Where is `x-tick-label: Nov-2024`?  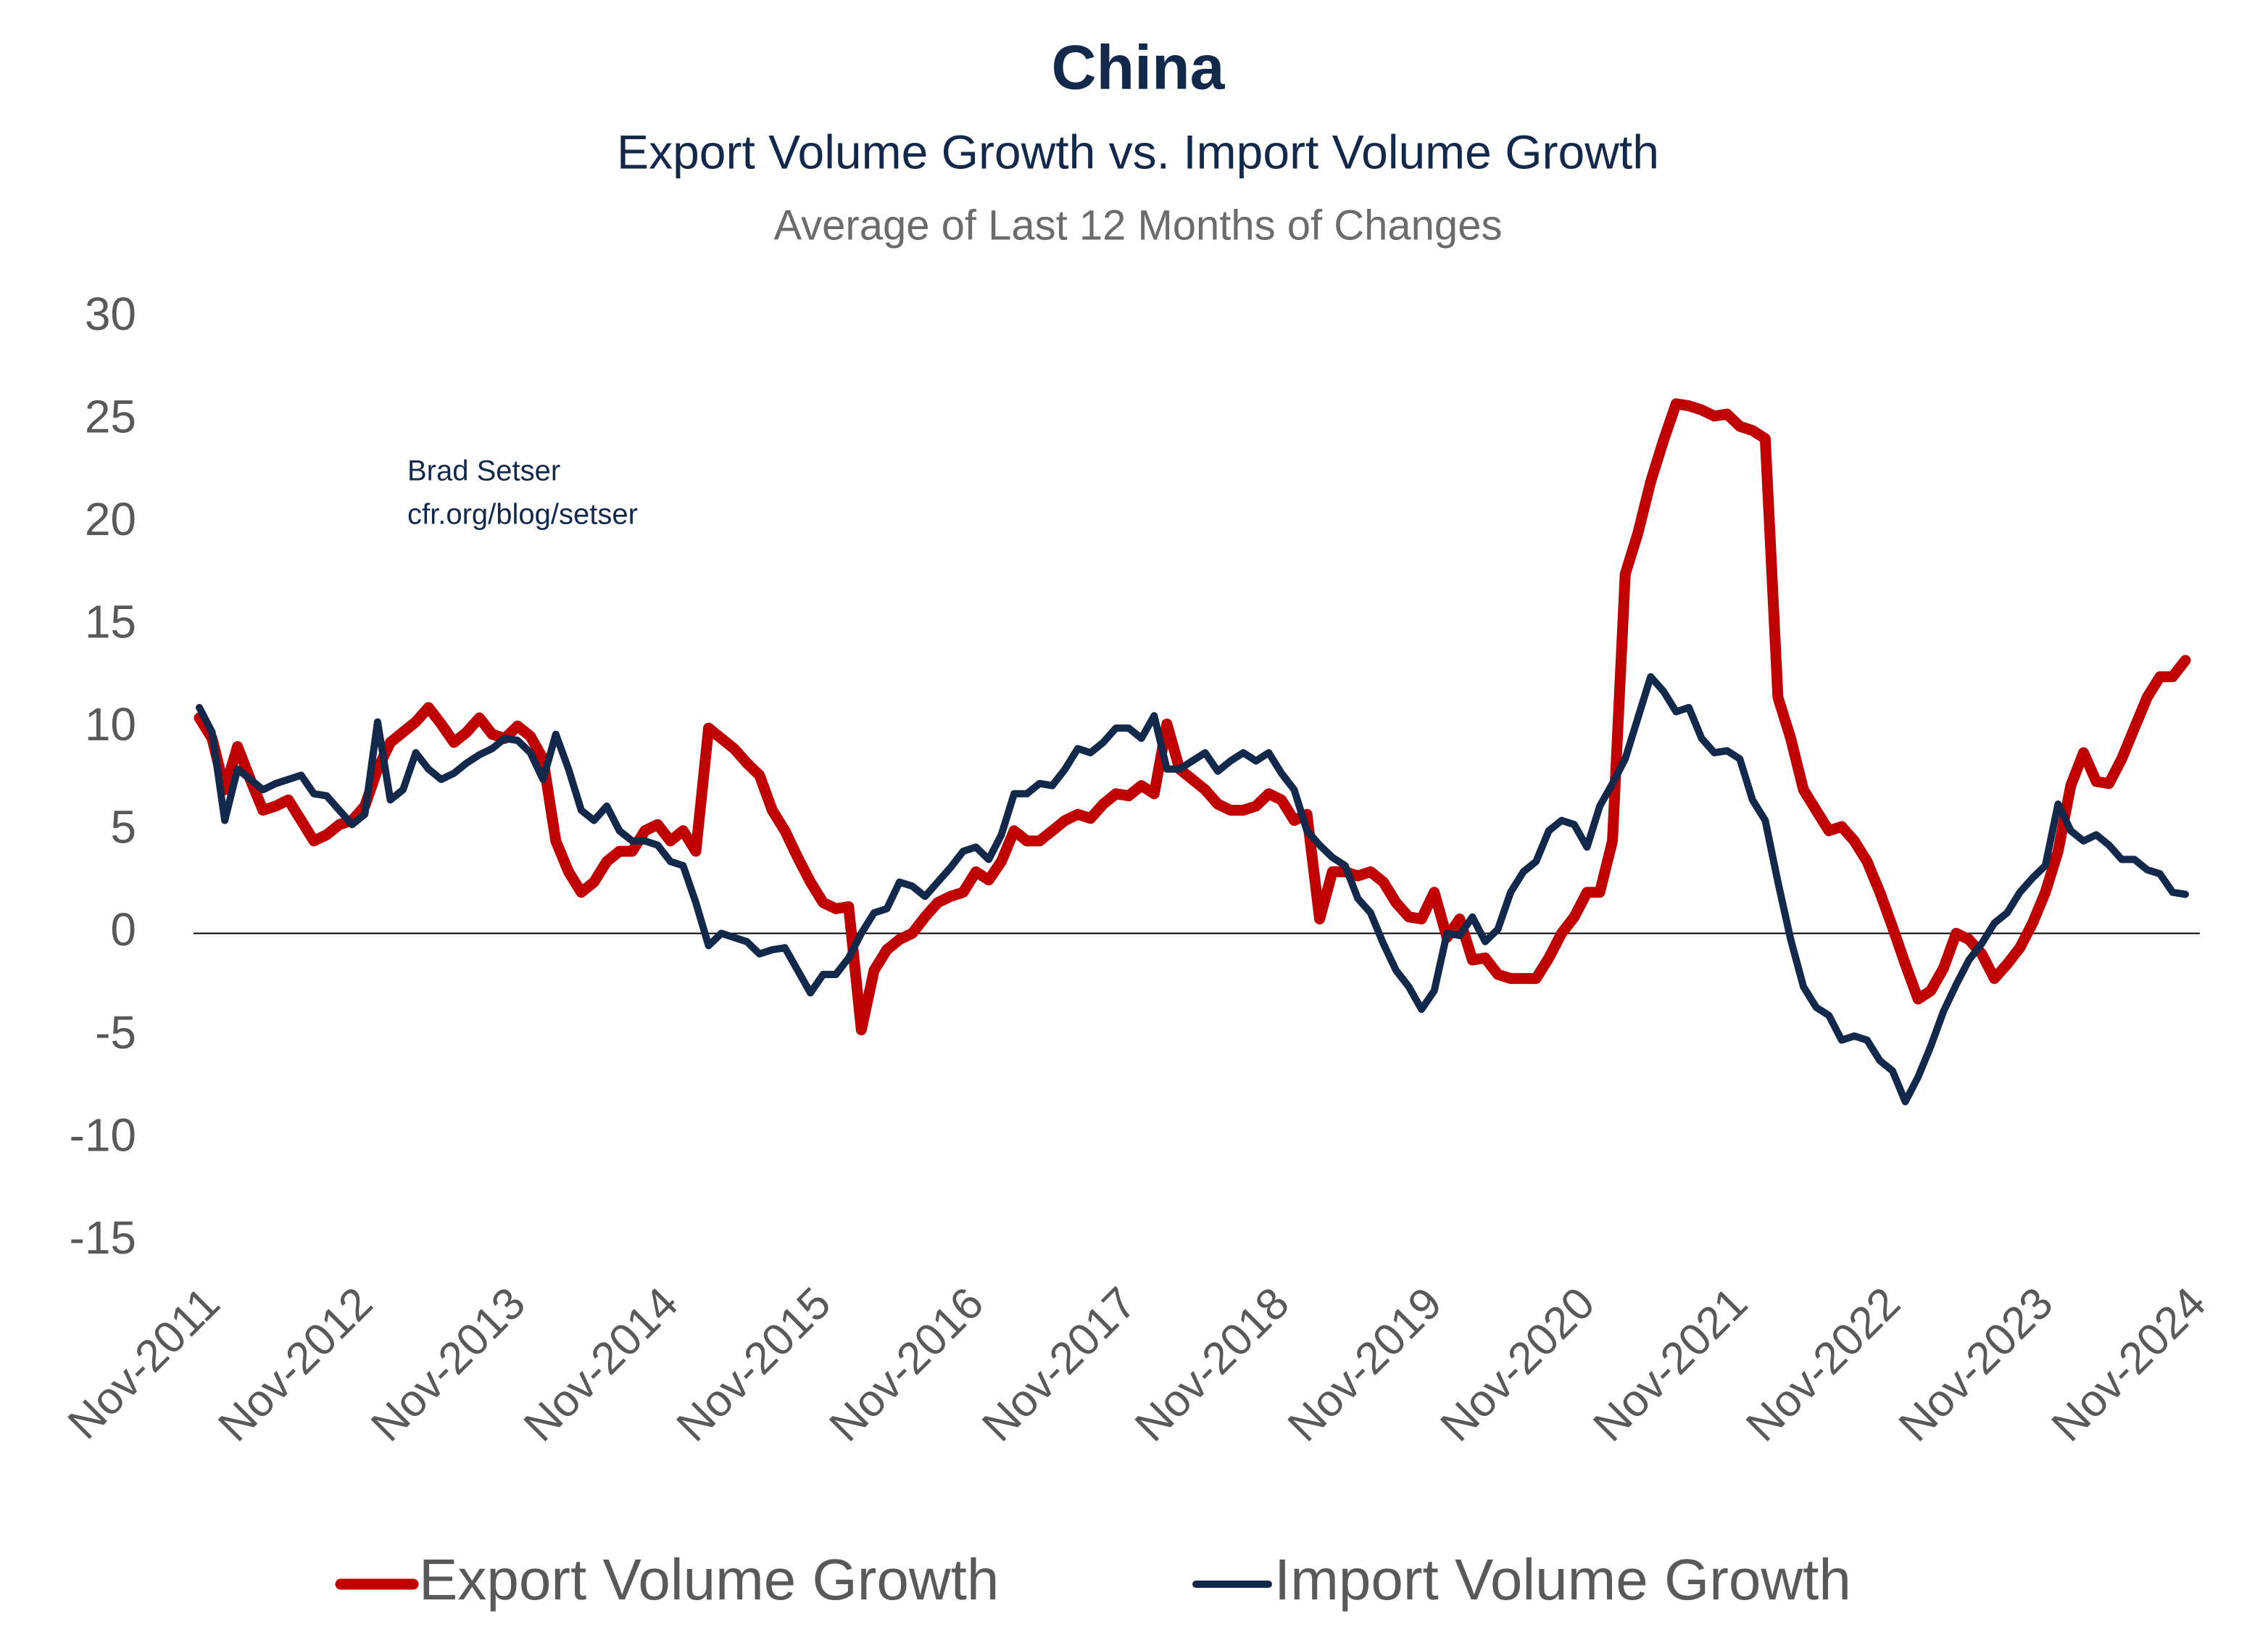 x-tick-label: Nov-2024 is located at coordinates (2129, 1365).